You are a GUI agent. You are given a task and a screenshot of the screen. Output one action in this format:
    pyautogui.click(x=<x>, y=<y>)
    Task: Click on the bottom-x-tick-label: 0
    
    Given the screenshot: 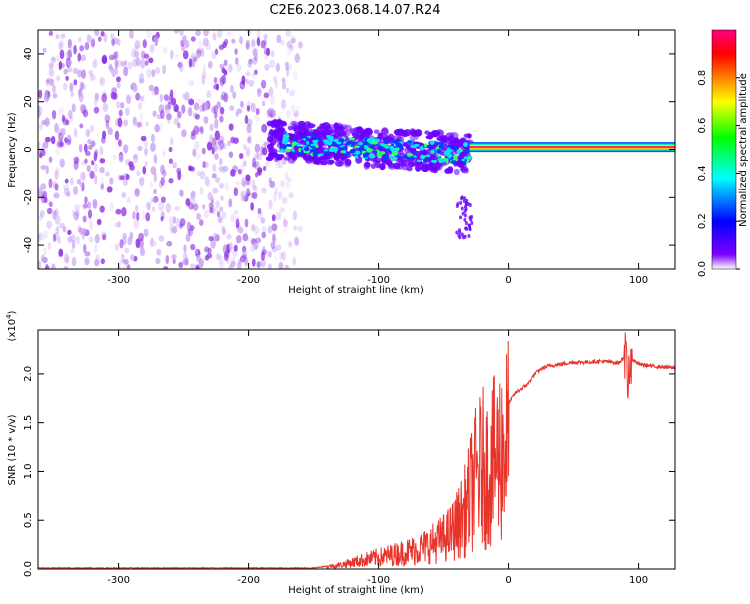 What is the action you would take?
    pyautogui.click(x=508, y=580)
    